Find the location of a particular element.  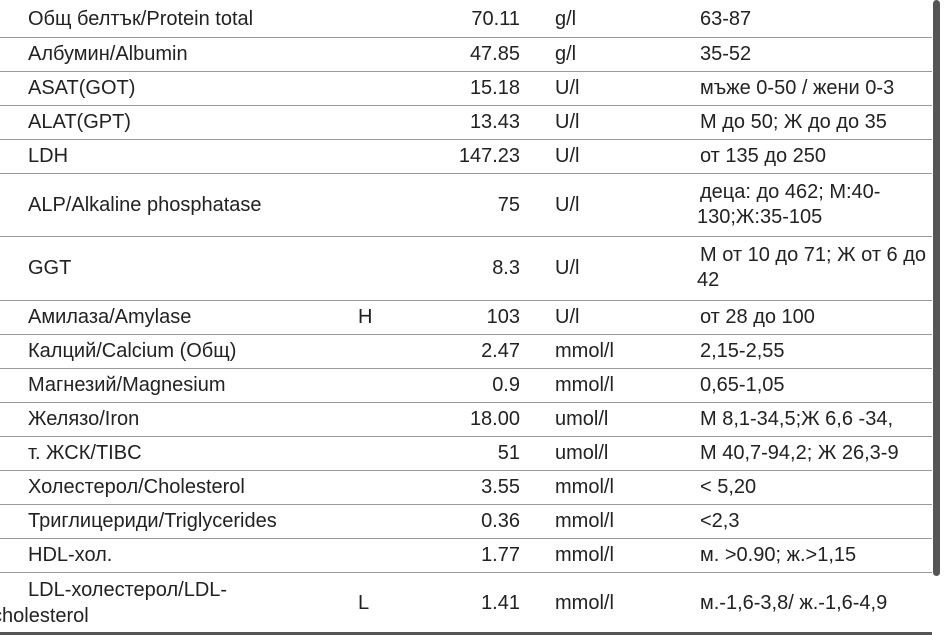

row-name: LDH is located at coordinates (48, 156).